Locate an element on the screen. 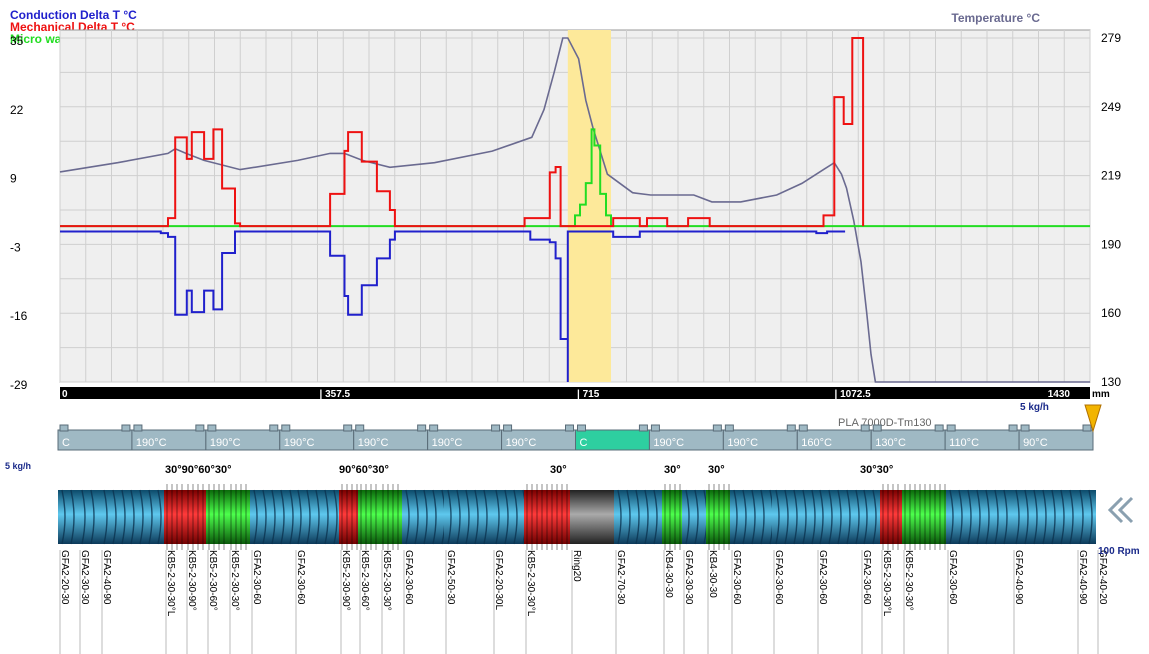 This screenshot has width=1149, height=654. barrel-zone: 110°C is located at coordinates (982, 437).